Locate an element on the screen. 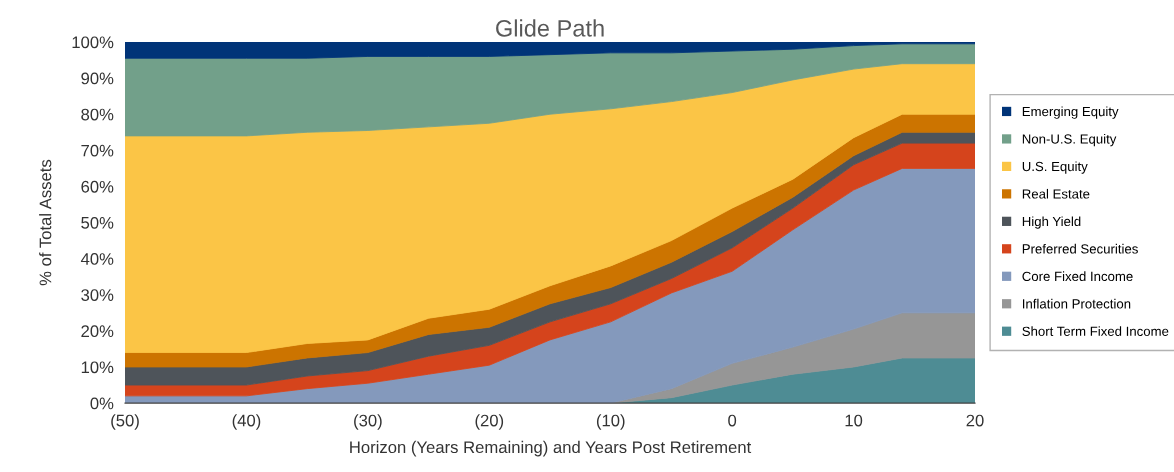  legend-label: Non-U.S. Equity is located at coordinates (1069, 140).